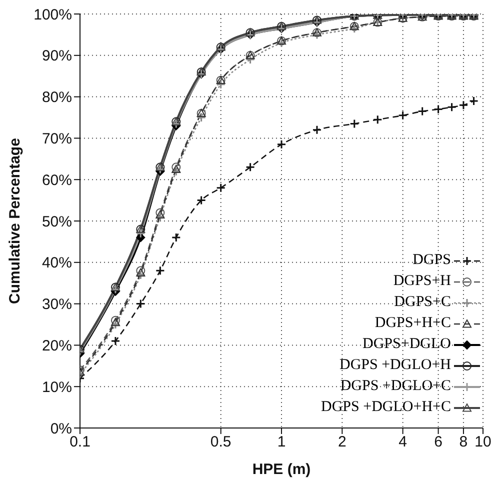  Describe the element at coordinates (221, 442) in the screenshot. I see `x-tick-label: 0.5` at that location.